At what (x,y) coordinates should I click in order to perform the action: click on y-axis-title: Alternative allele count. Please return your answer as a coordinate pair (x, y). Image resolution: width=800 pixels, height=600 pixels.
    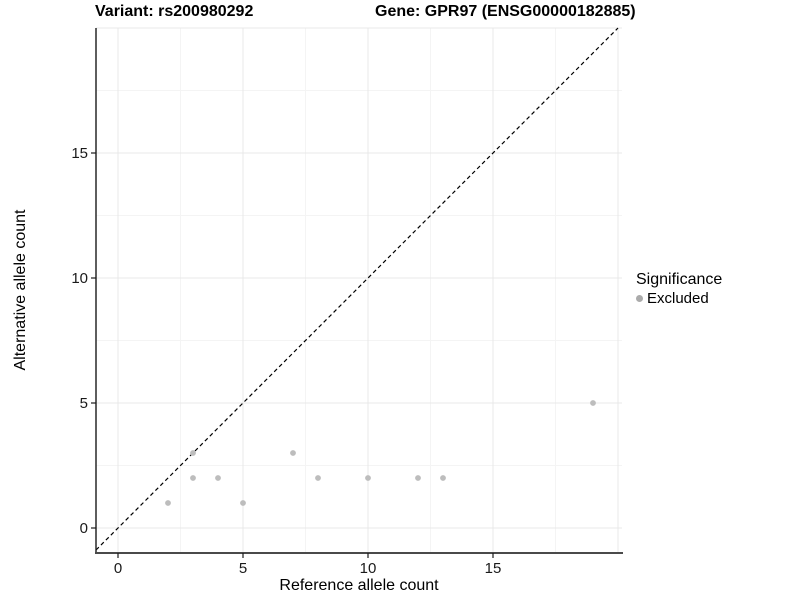
    Looking at the image, I should click on (20, 290).